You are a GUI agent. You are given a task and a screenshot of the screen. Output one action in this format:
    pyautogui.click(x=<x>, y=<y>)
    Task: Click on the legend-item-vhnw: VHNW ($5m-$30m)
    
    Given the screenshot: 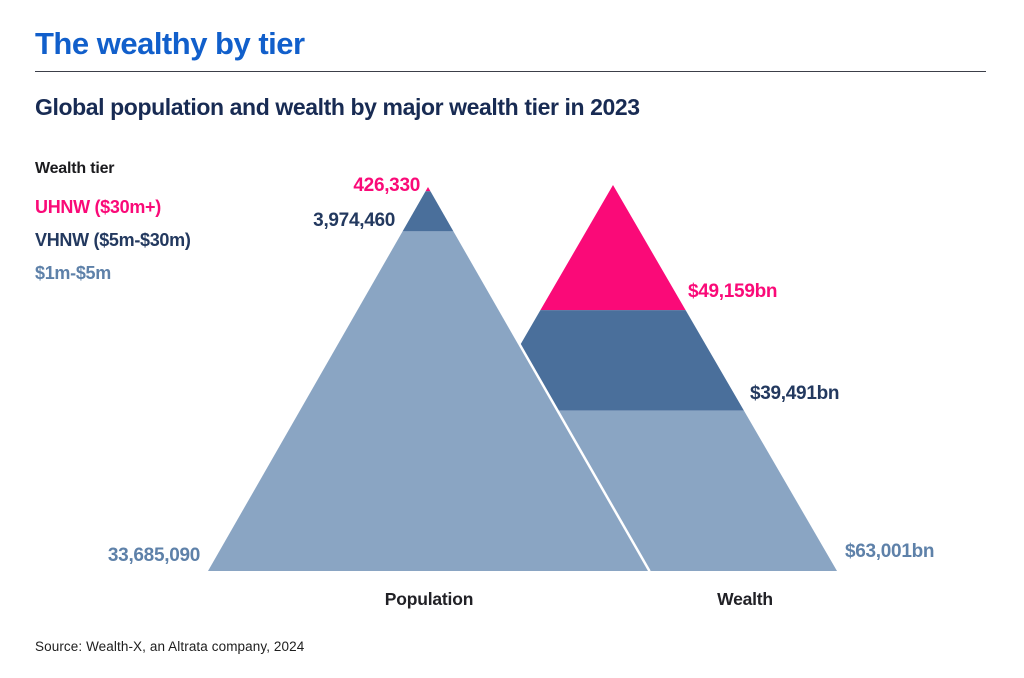 What is the action you would take?
    pyautogui.click(x=113, y=240)
    